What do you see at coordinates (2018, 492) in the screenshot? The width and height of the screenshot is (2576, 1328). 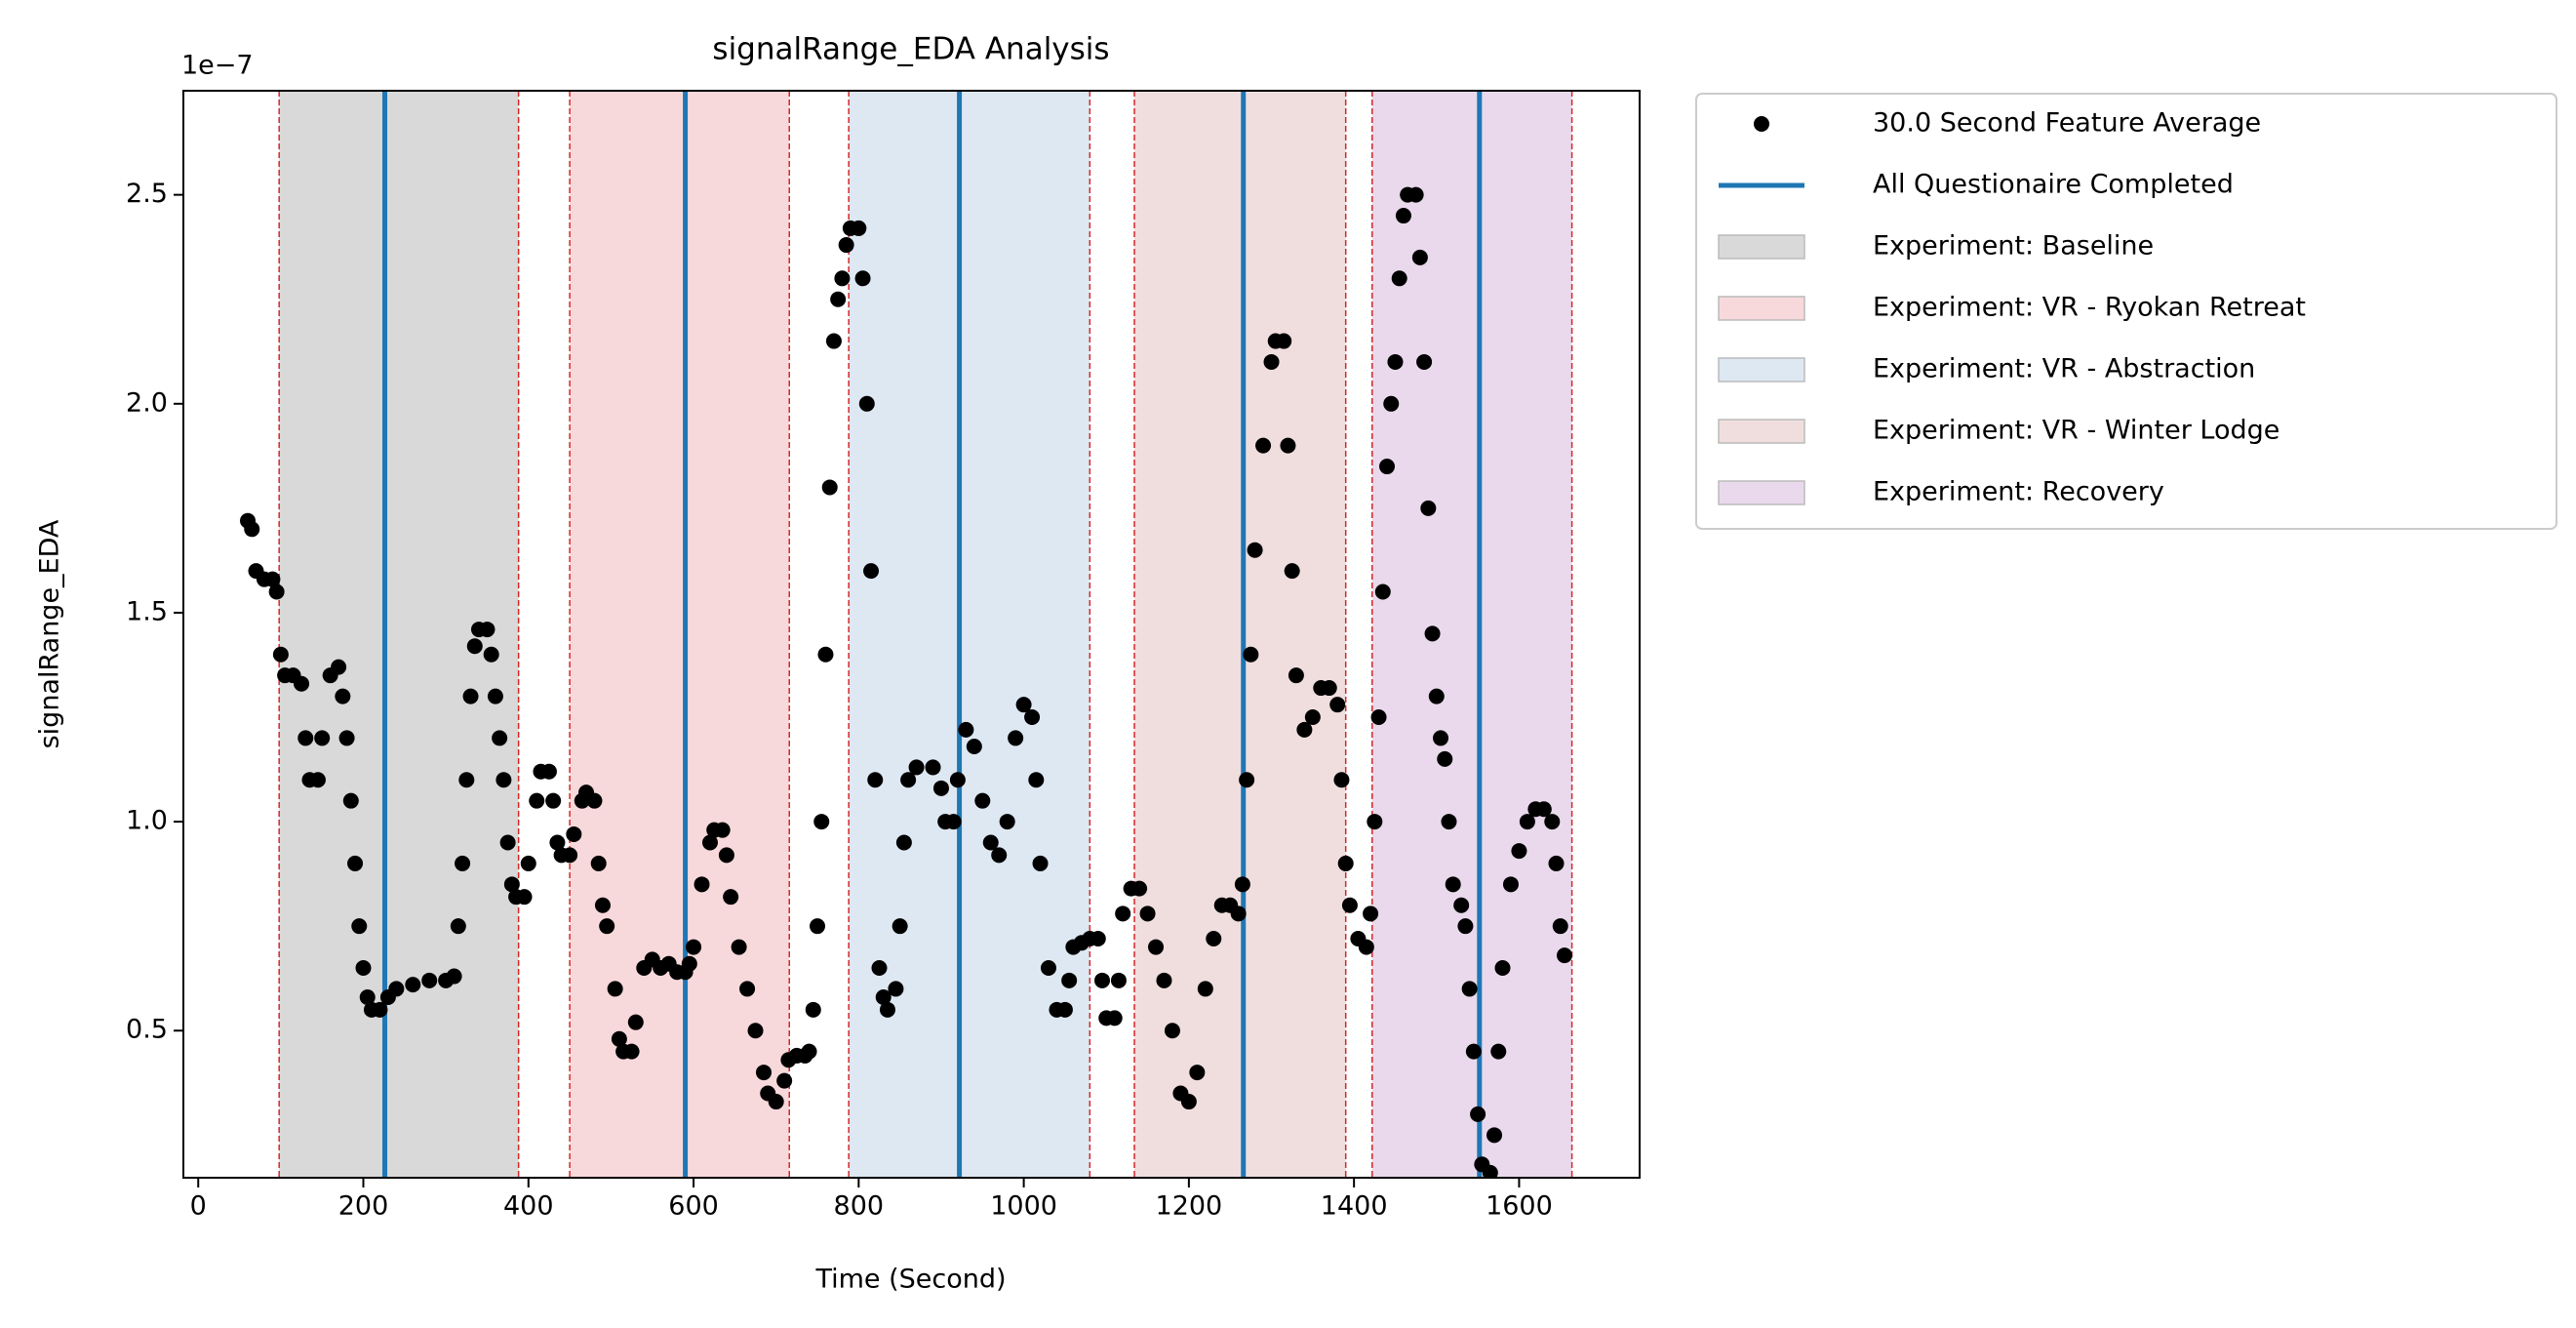 I see `legend-label: Experiment: Recovery` at bounding box center [2018, 492].